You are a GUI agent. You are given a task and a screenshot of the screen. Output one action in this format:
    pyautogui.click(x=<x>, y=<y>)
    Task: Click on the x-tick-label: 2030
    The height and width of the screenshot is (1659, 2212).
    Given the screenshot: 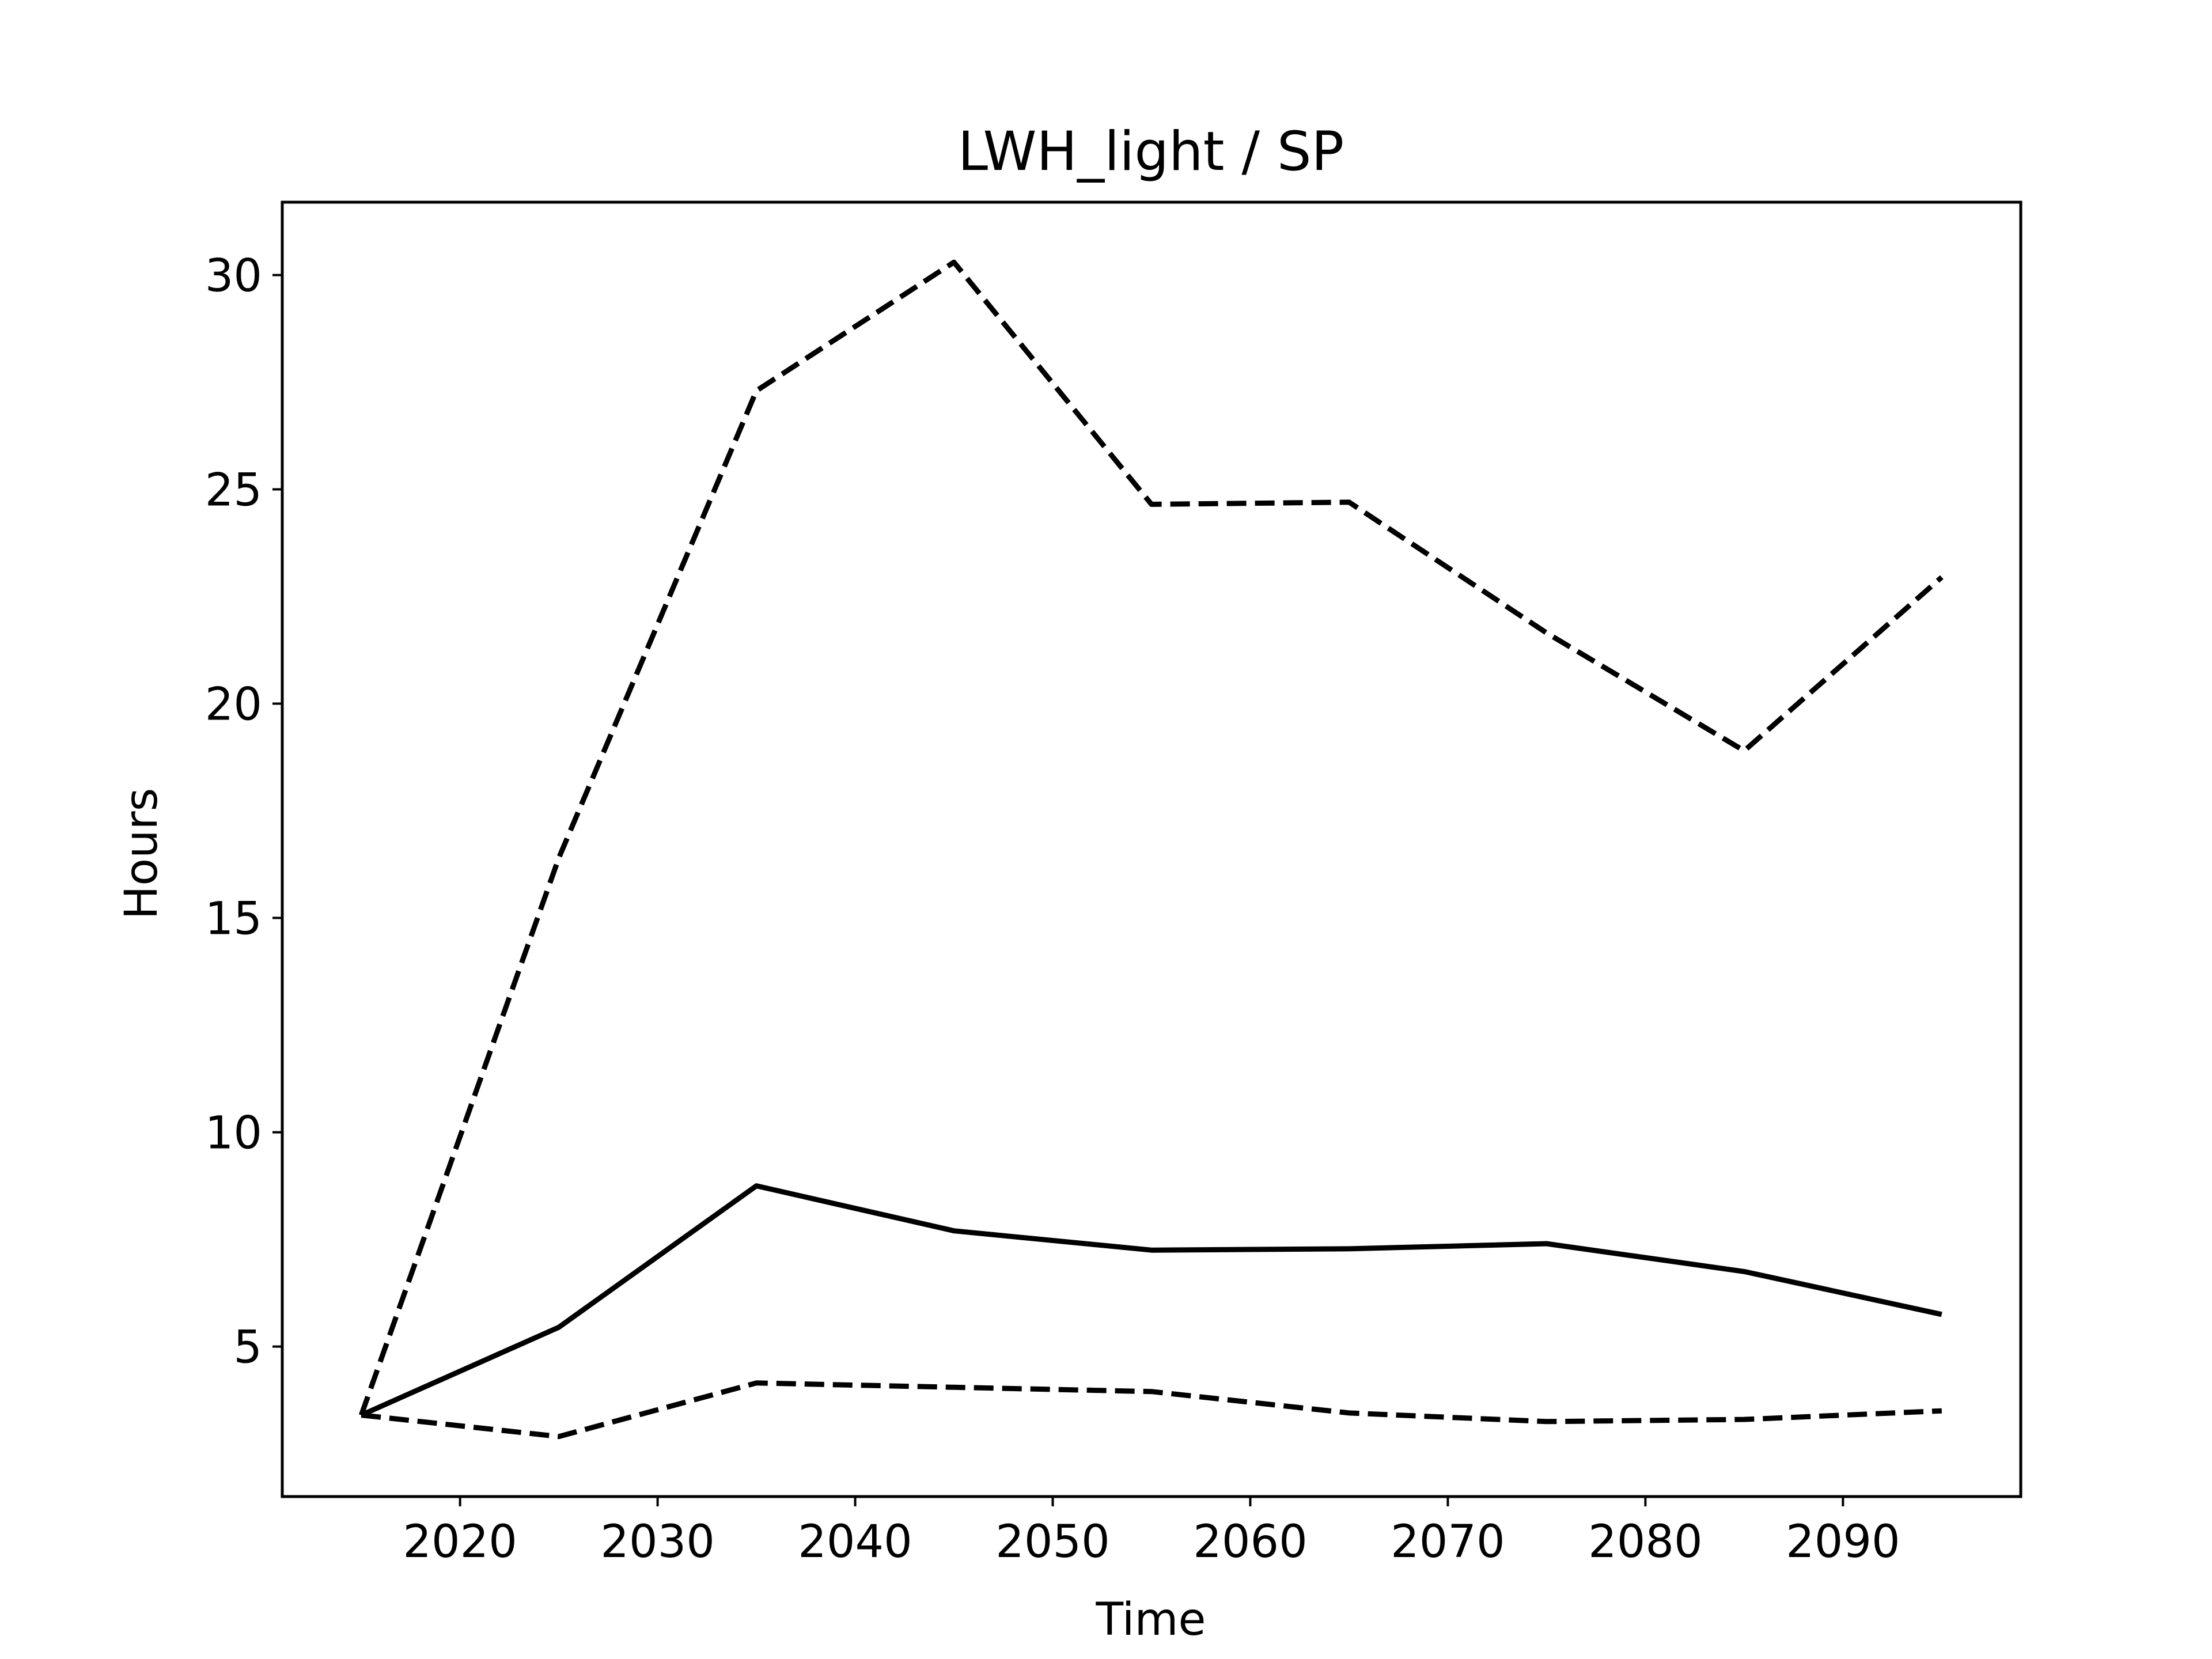 What is the action you would take?
    pyautogui.click(x=657, y=1542)
    